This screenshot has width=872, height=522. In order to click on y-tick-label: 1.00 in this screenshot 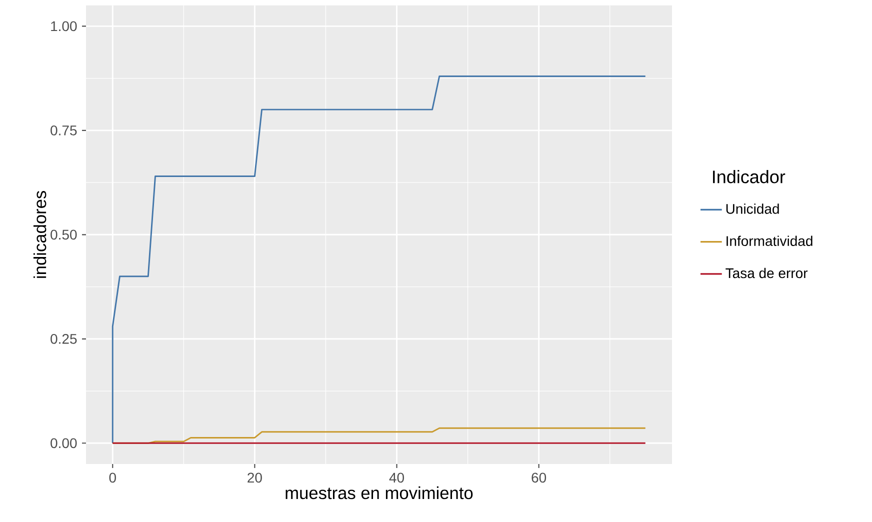, I will do `click(64, 26)`.